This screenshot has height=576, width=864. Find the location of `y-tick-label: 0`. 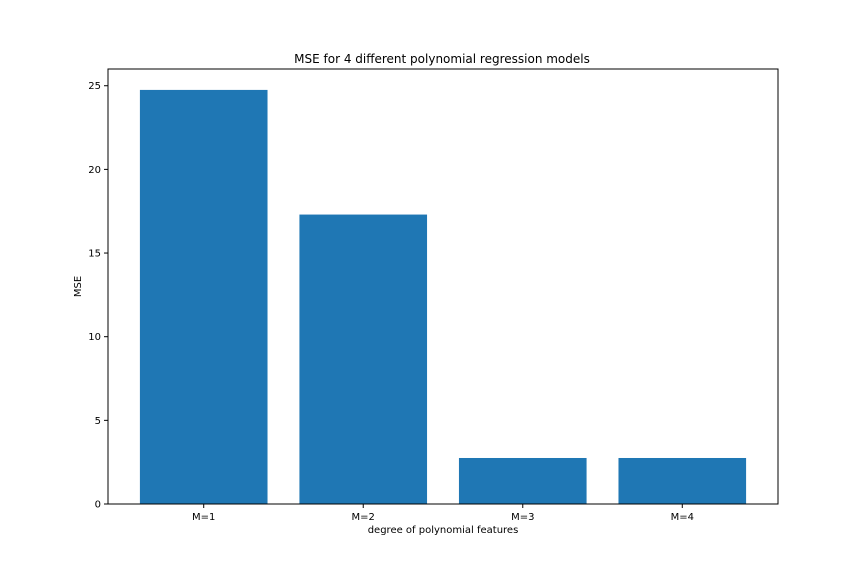

y-tick-label: 0 is located at coordinates (98, 505).